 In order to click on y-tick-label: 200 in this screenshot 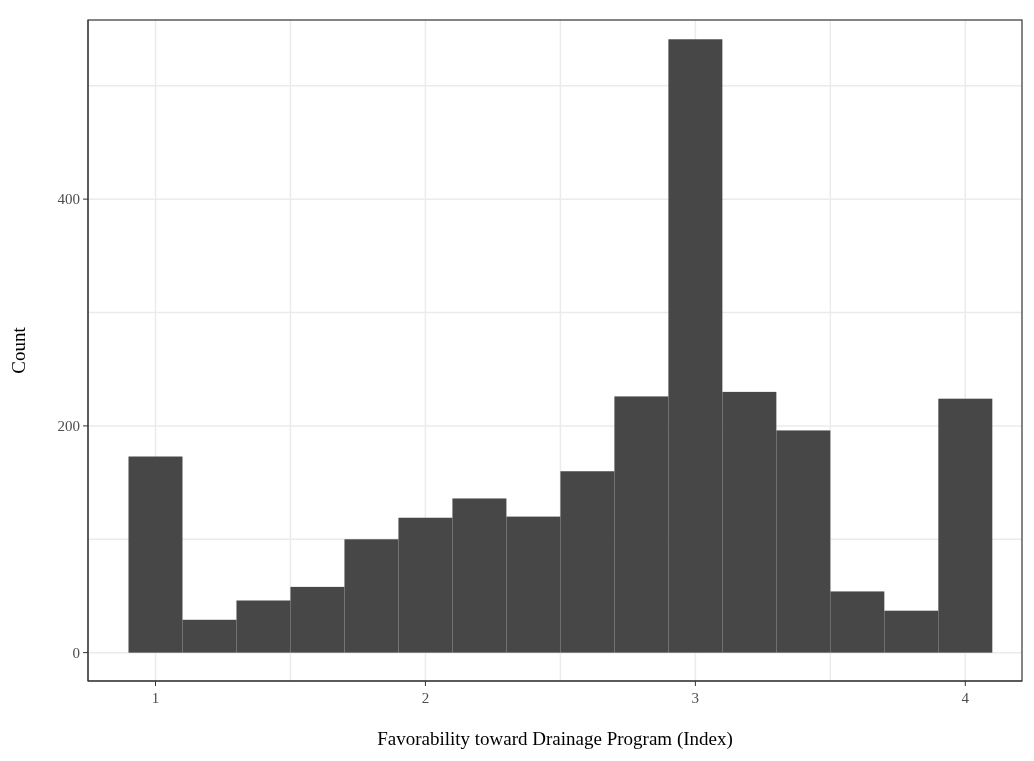, I will do `click(68, 425)`.